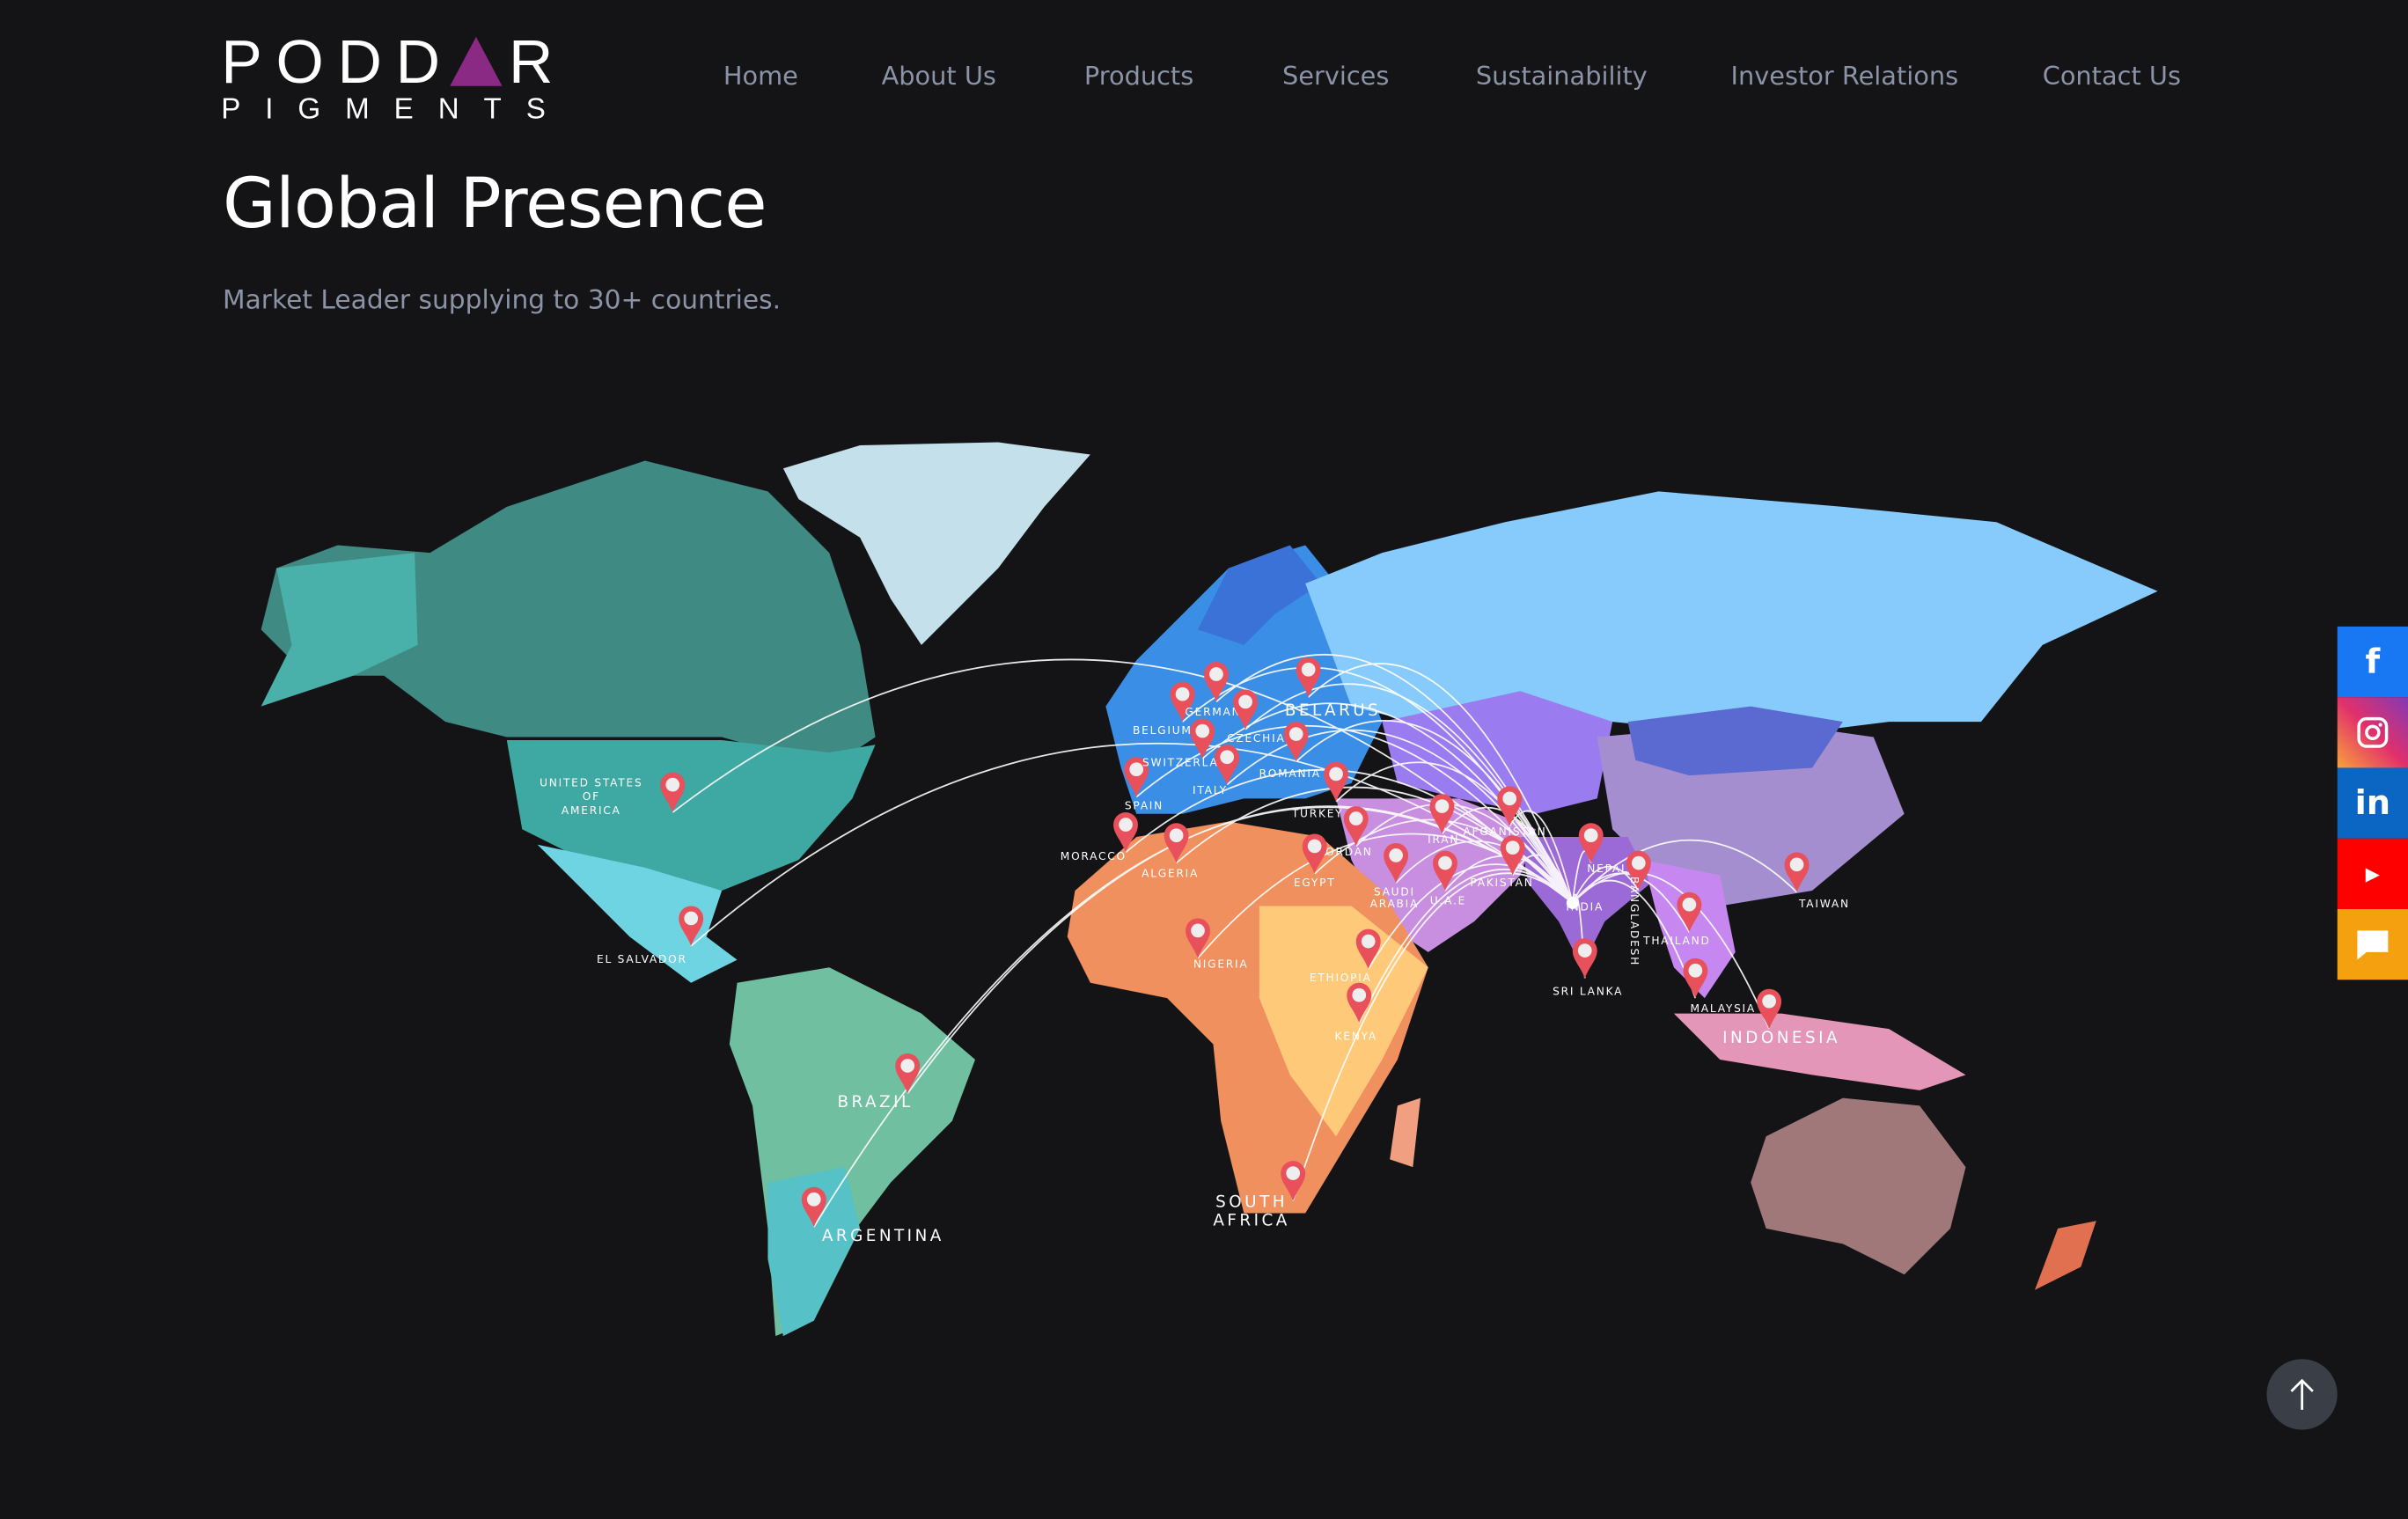 This screenshot has width=2408, height=1519. I want to click on logo-text-line2: PIGMENTS, so click(395, 110).